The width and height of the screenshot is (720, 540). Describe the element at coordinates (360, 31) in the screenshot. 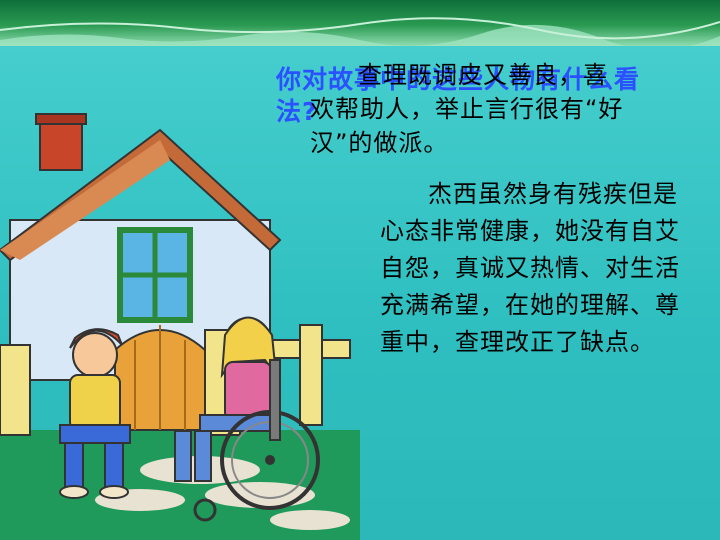

I see `band-wave-icon` at that location.